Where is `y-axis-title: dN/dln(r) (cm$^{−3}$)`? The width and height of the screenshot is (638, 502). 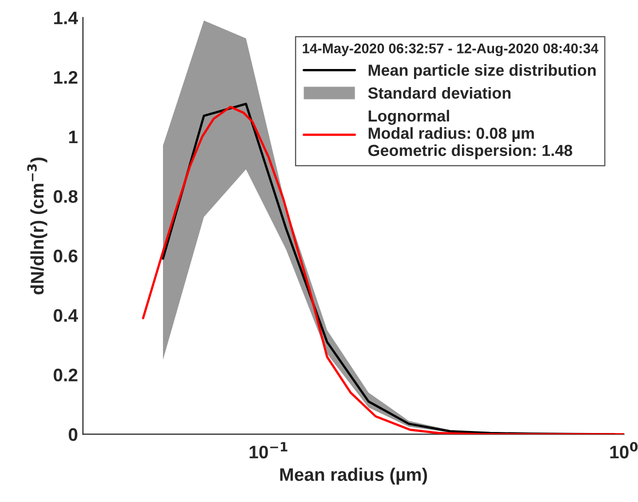
y-axis-title: dN/dln(r) (cm$^{−3}$) is located at coordinates (37, 226).